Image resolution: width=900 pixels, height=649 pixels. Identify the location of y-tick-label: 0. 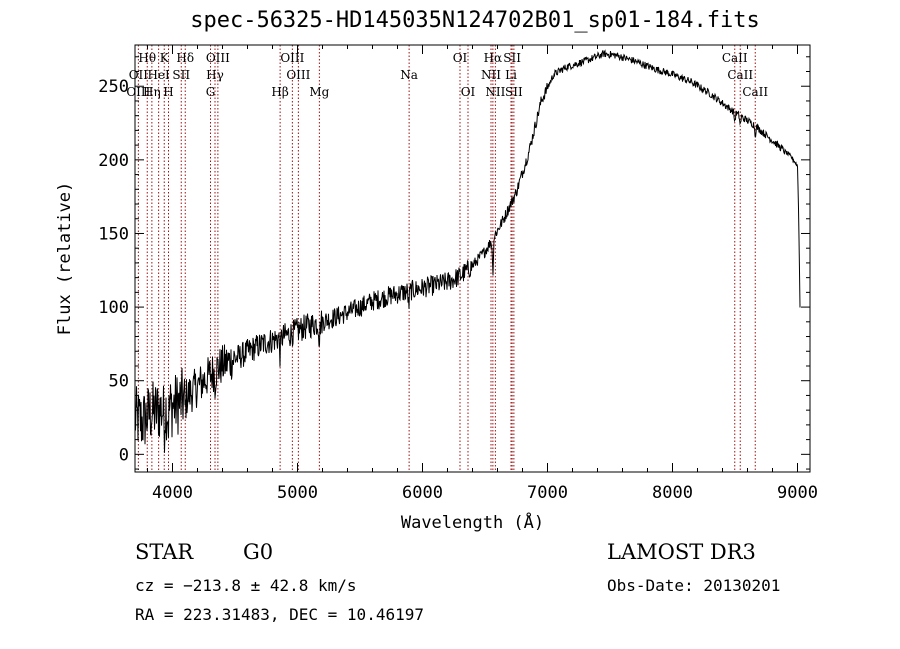
(124, 455).